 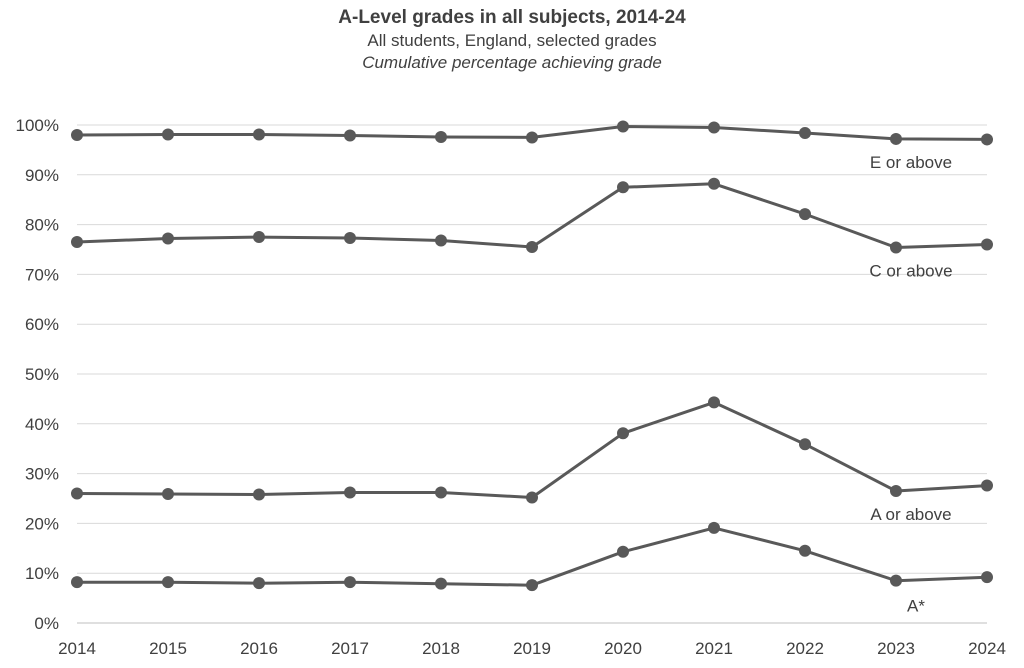 What do you see at coordinates (42, 225) in the screenshot?
I see `y-tick-label: 80%` at bounding box center [42, 225].